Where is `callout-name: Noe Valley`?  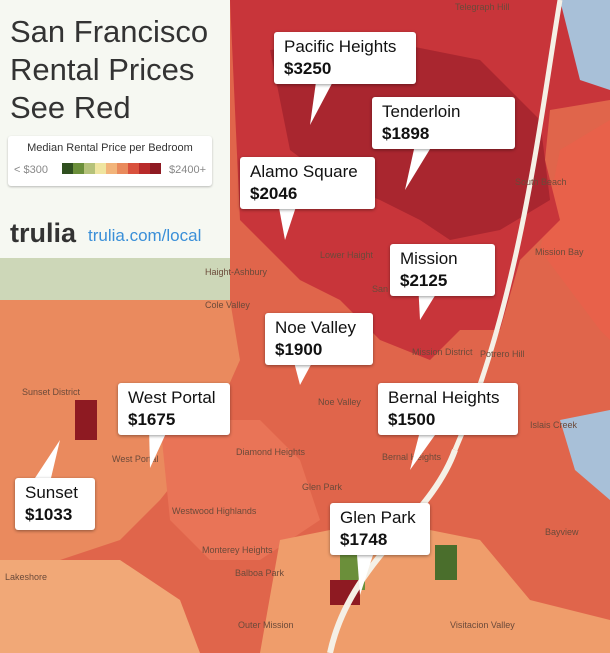
callout-name: Noe Valley is located at coordinates (315, 327).